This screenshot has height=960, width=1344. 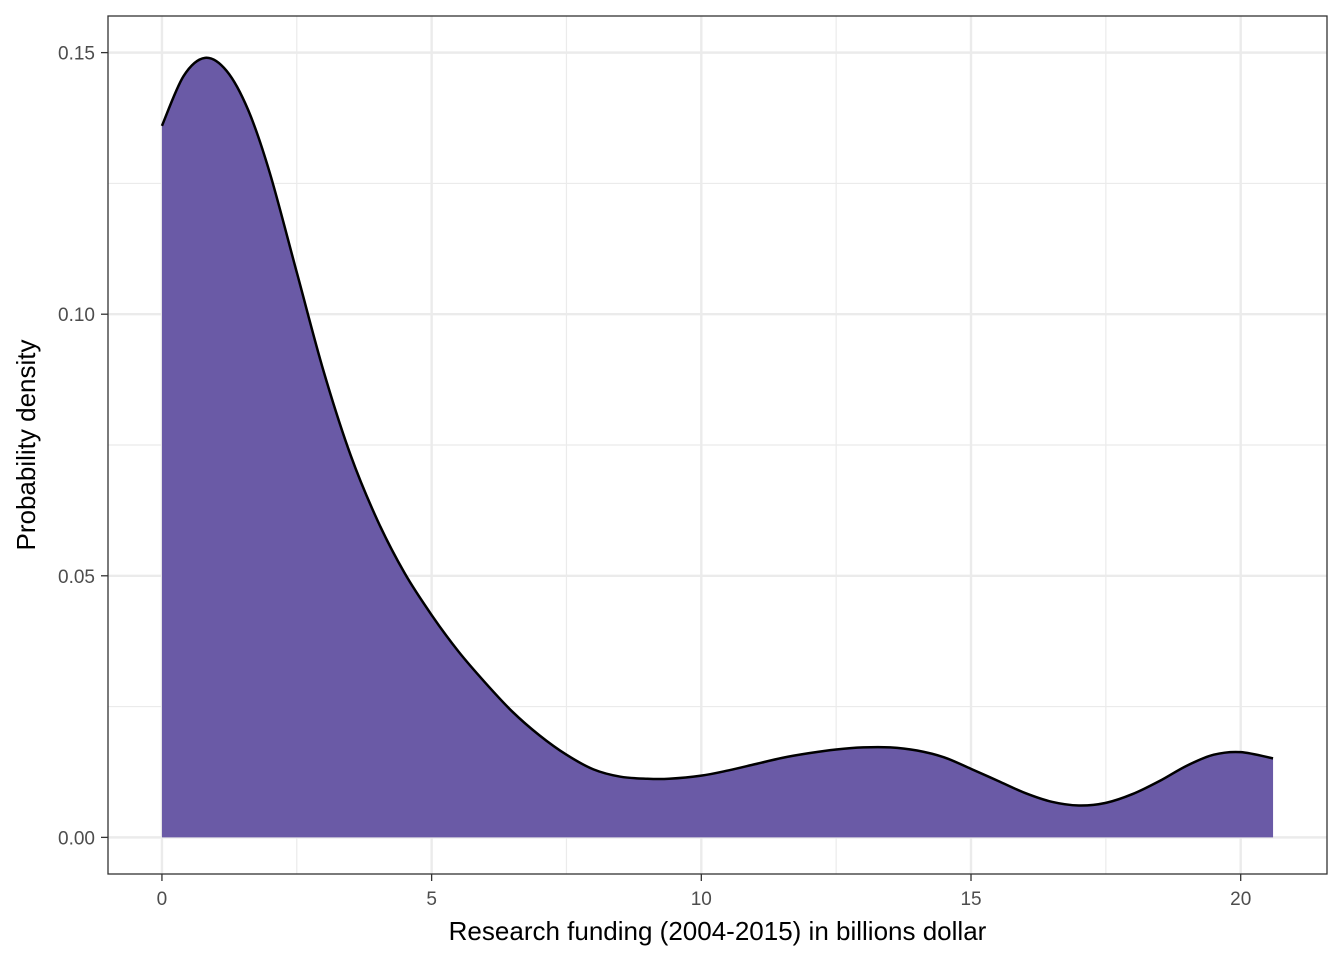 What do you see at coordinates (970, 899) in the screenshot?
I see `x-tick-label: 15` at bounding box center [970, 899].